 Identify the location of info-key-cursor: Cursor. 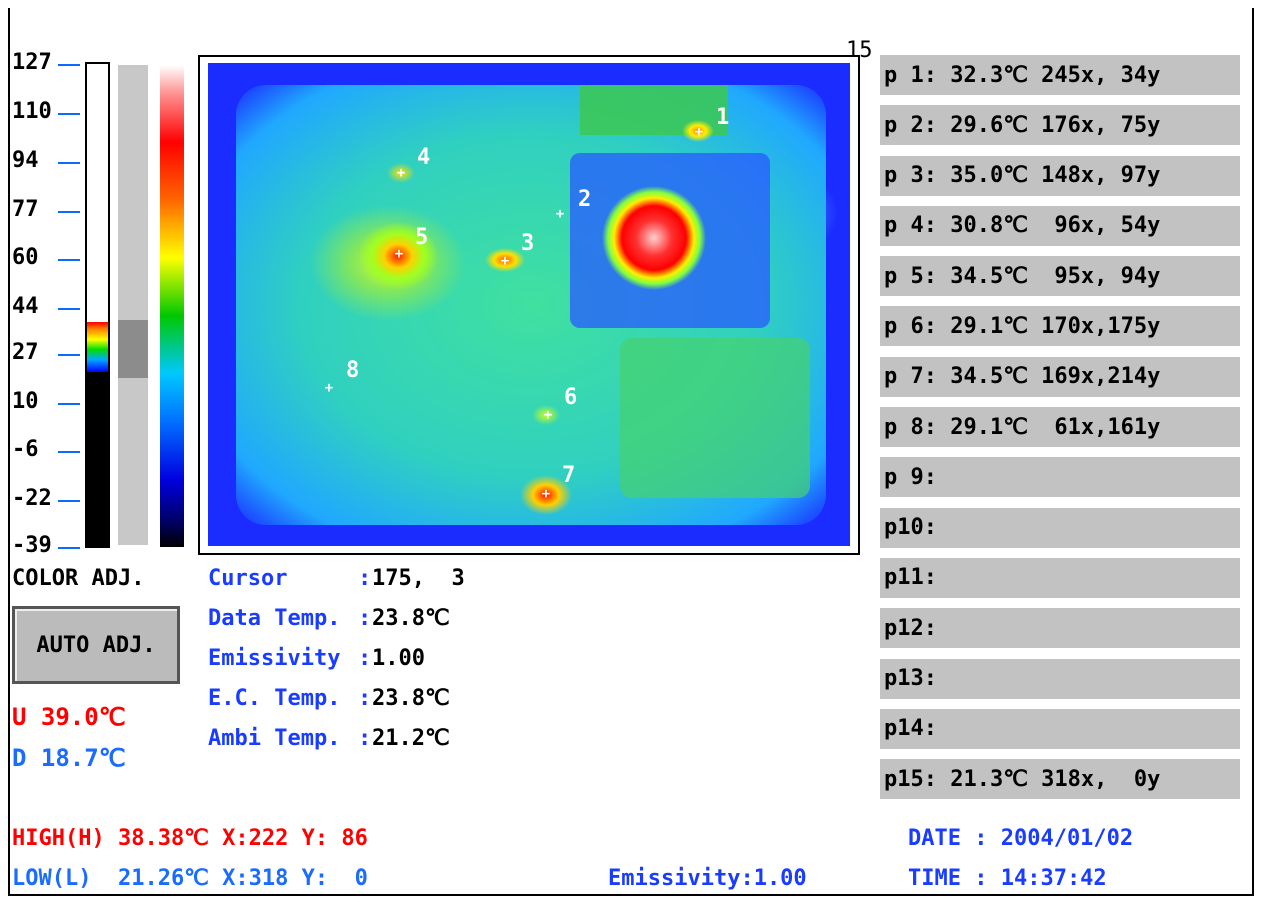
(248, 578).